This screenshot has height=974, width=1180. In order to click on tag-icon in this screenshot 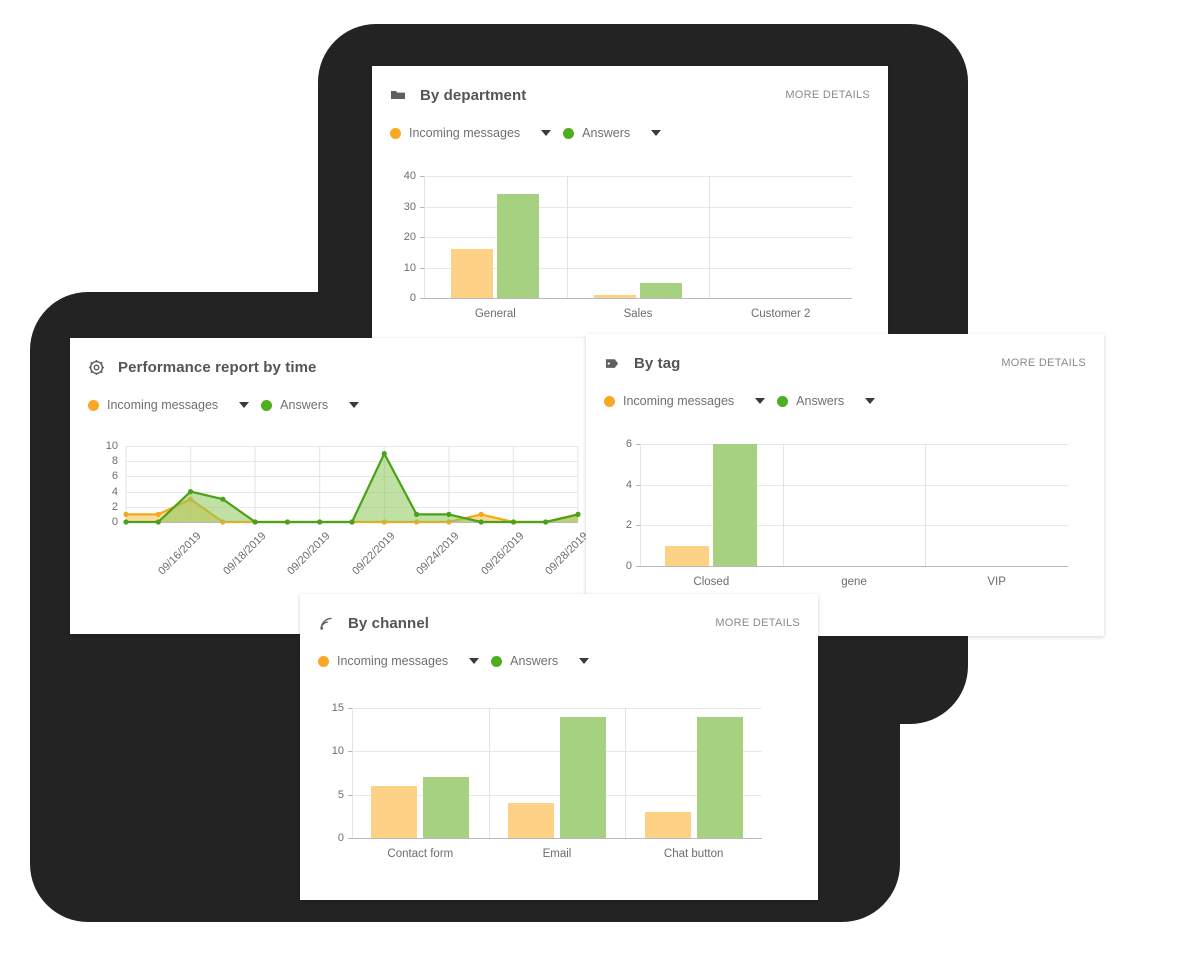, I will do `click(612, 363)`.